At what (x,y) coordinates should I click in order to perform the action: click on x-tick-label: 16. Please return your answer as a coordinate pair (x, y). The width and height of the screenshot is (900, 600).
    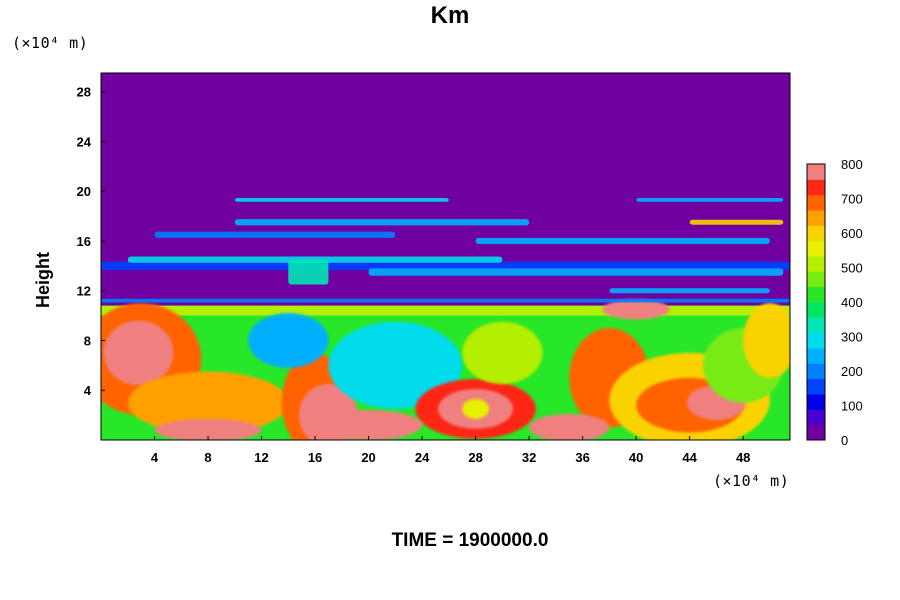
    Looking at the image, I should click on (315, 457).